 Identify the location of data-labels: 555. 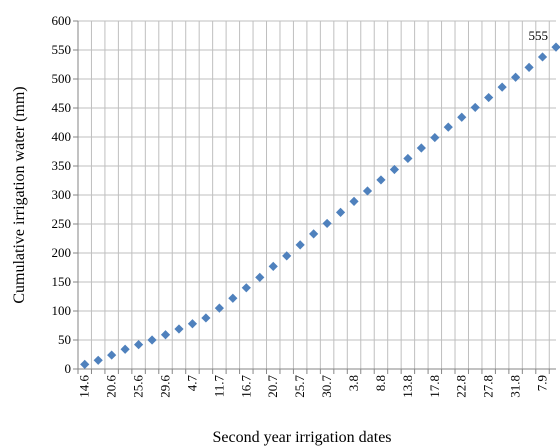
(539, 35).